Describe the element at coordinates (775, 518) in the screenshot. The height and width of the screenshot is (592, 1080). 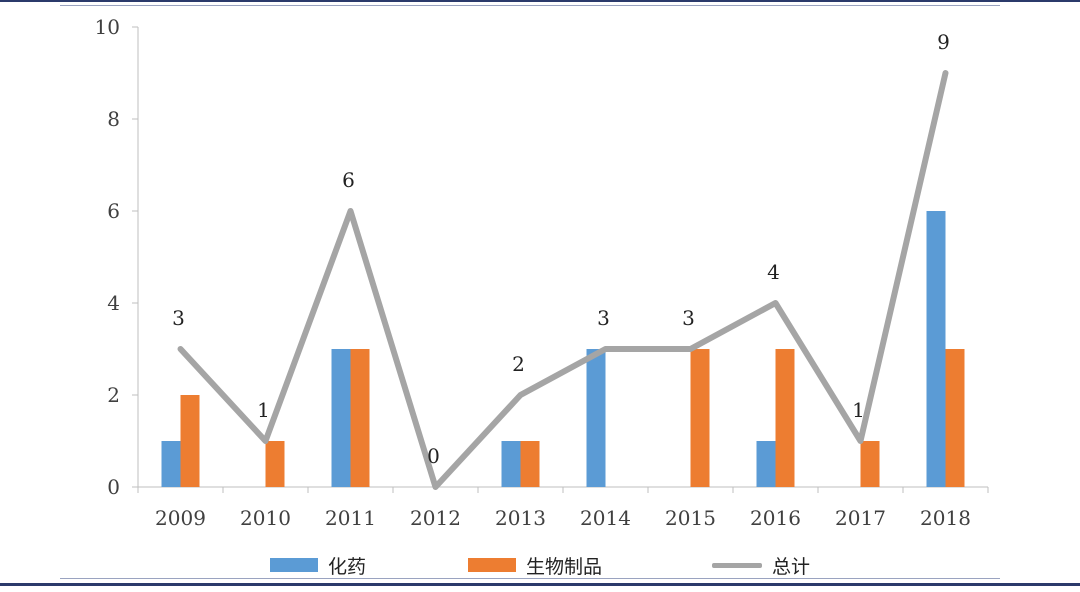
I see `x-tick-label: 2016` at that location.